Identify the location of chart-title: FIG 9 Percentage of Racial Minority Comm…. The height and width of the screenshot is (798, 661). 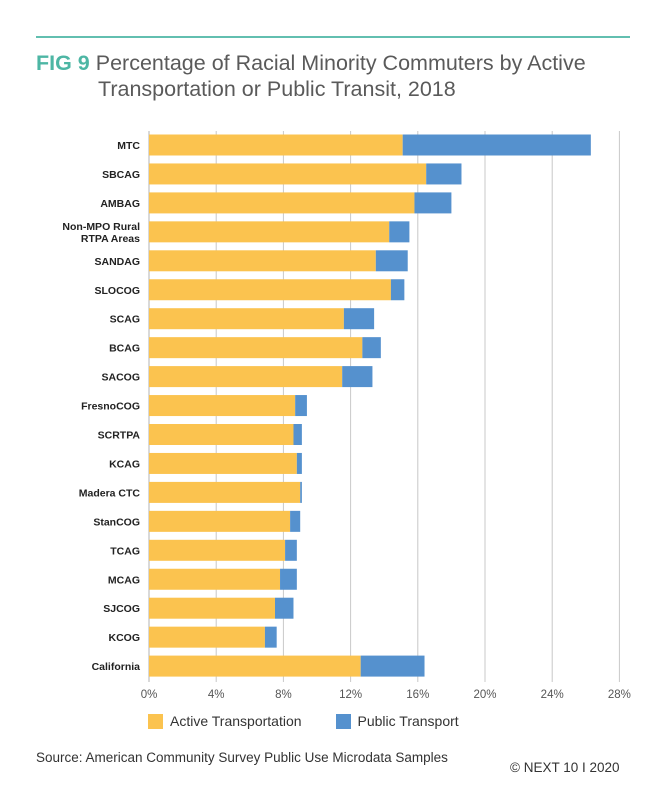
(311, 76).